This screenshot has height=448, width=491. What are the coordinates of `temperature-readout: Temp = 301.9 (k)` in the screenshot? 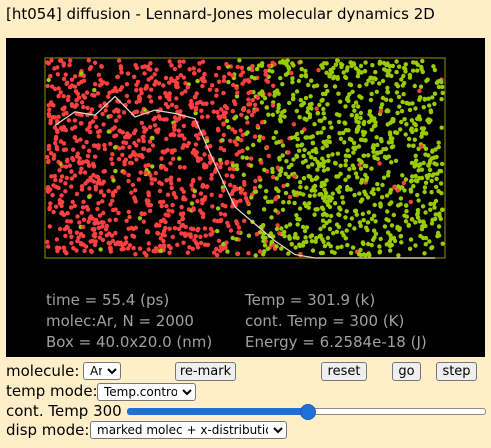 It's located at (310, 300).